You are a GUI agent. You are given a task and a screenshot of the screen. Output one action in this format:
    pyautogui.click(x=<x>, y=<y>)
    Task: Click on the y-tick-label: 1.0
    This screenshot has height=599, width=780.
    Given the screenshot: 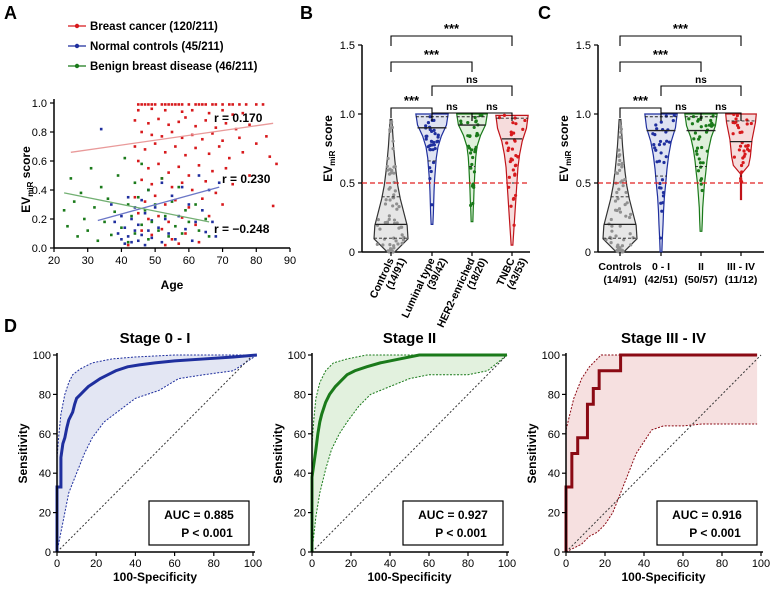 What is the action you would take?
    pyautogui.click(x=39, y=104)
    